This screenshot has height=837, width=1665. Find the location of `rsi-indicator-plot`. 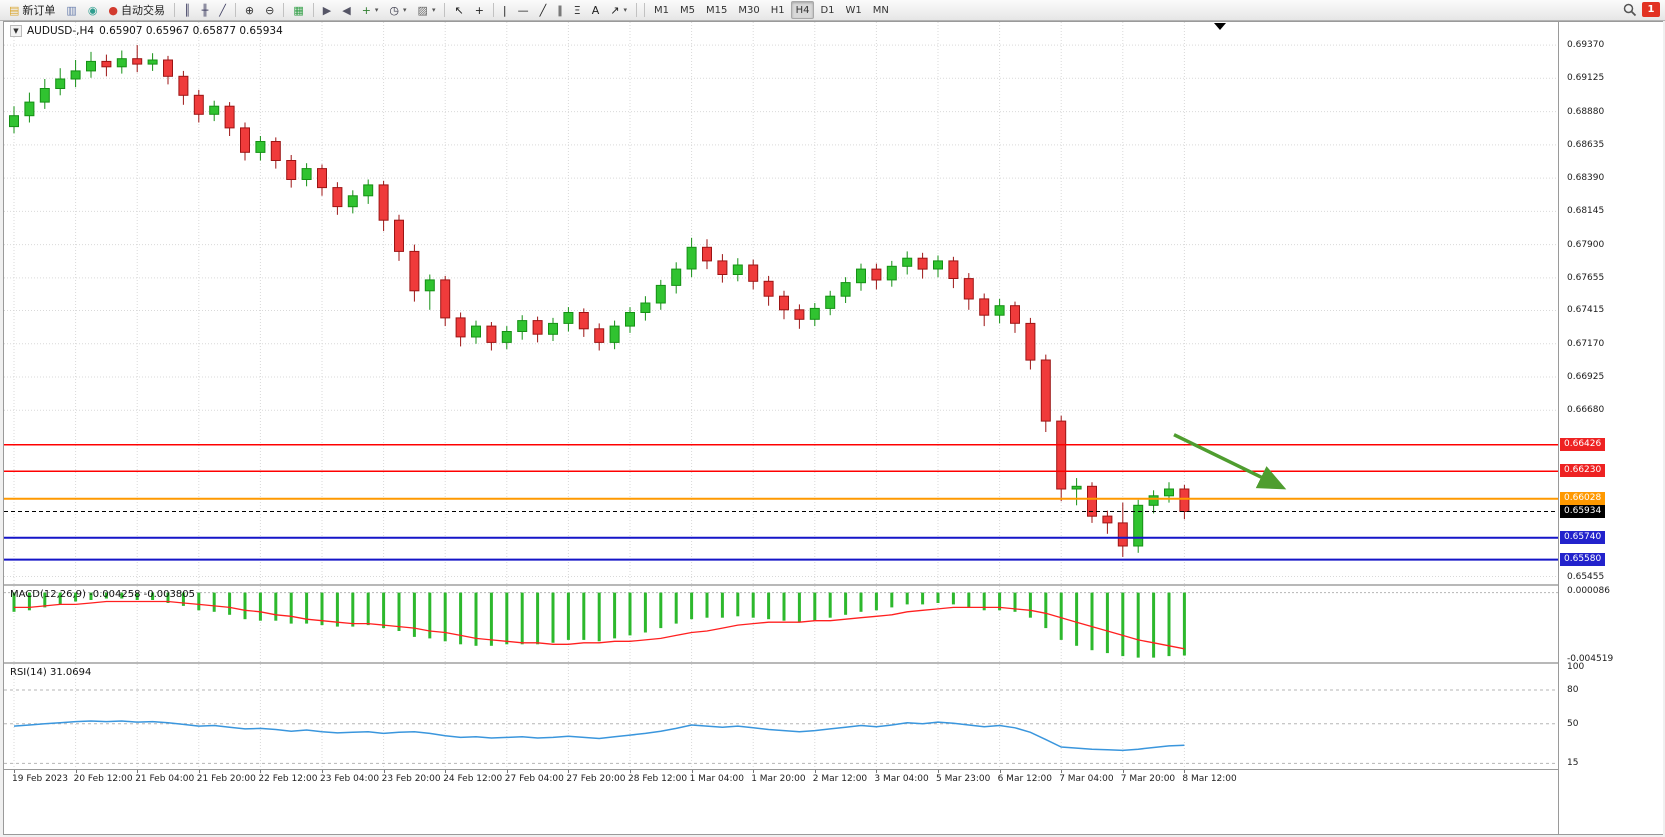

rsi-indicator-plot is located at coordinates (781, 716).